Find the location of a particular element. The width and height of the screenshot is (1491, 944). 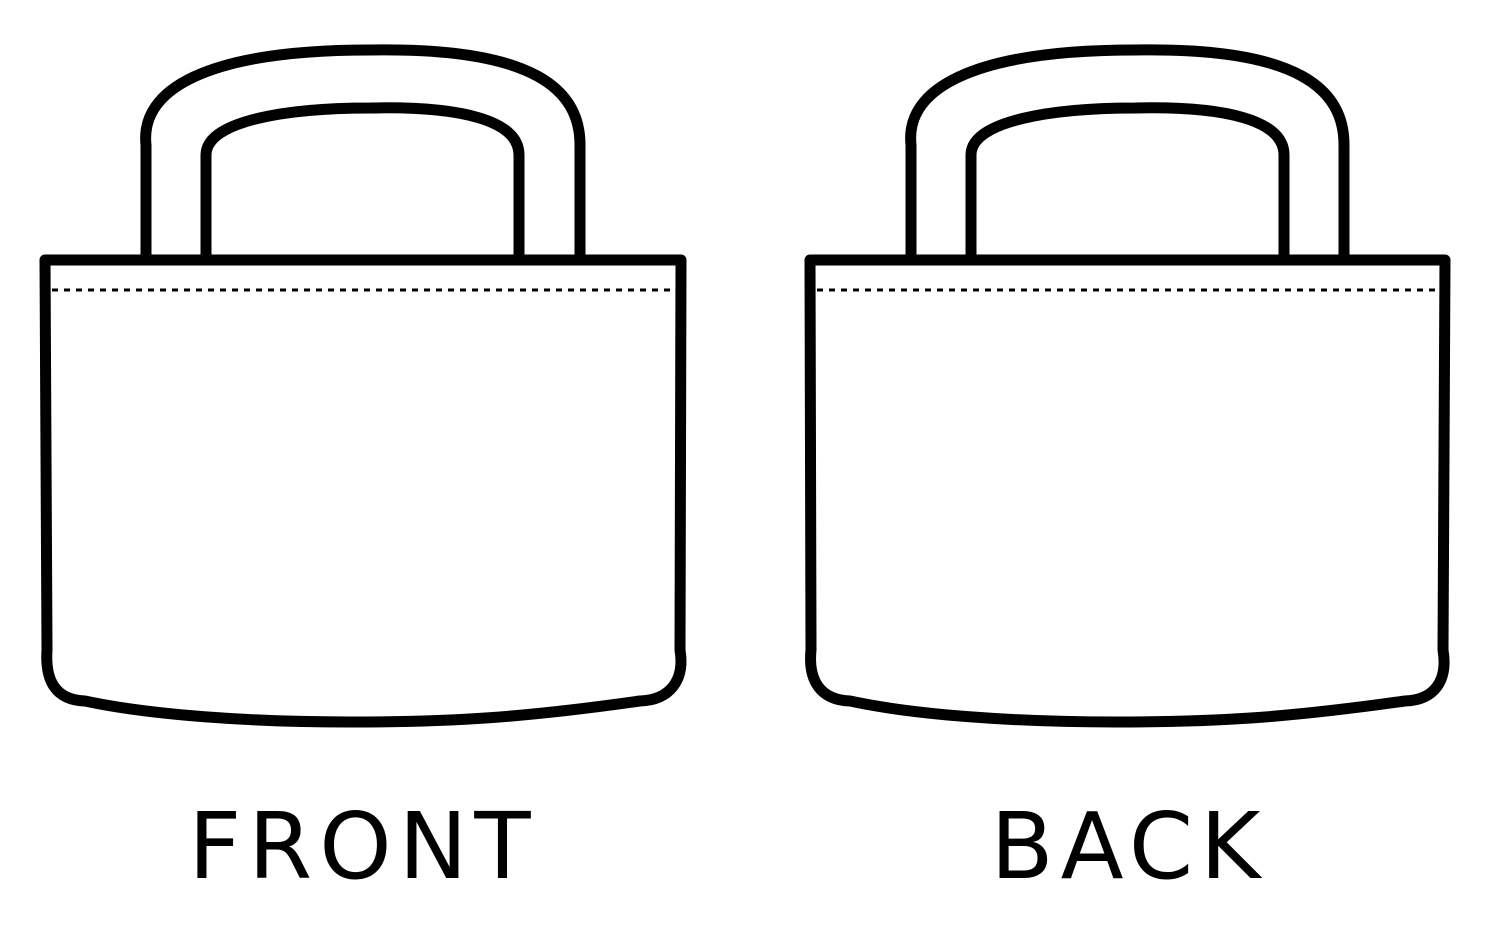

back-handle is located at coordinates (1127, 154).